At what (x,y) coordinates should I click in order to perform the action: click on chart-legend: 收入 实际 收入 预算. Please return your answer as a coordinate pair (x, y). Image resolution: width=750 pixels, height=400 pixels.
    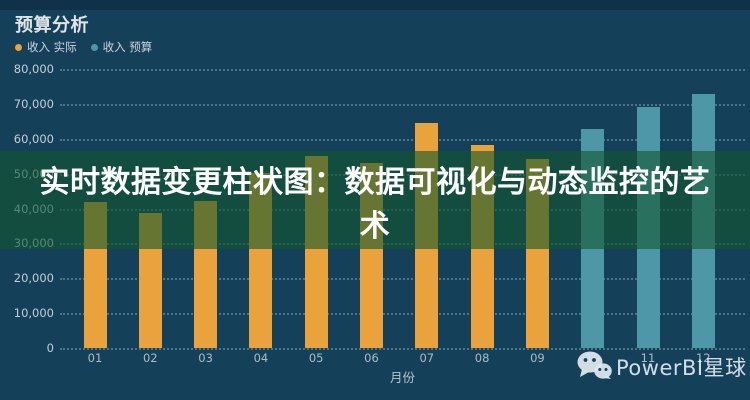
    Looking at the image, I should click on (83, 47).